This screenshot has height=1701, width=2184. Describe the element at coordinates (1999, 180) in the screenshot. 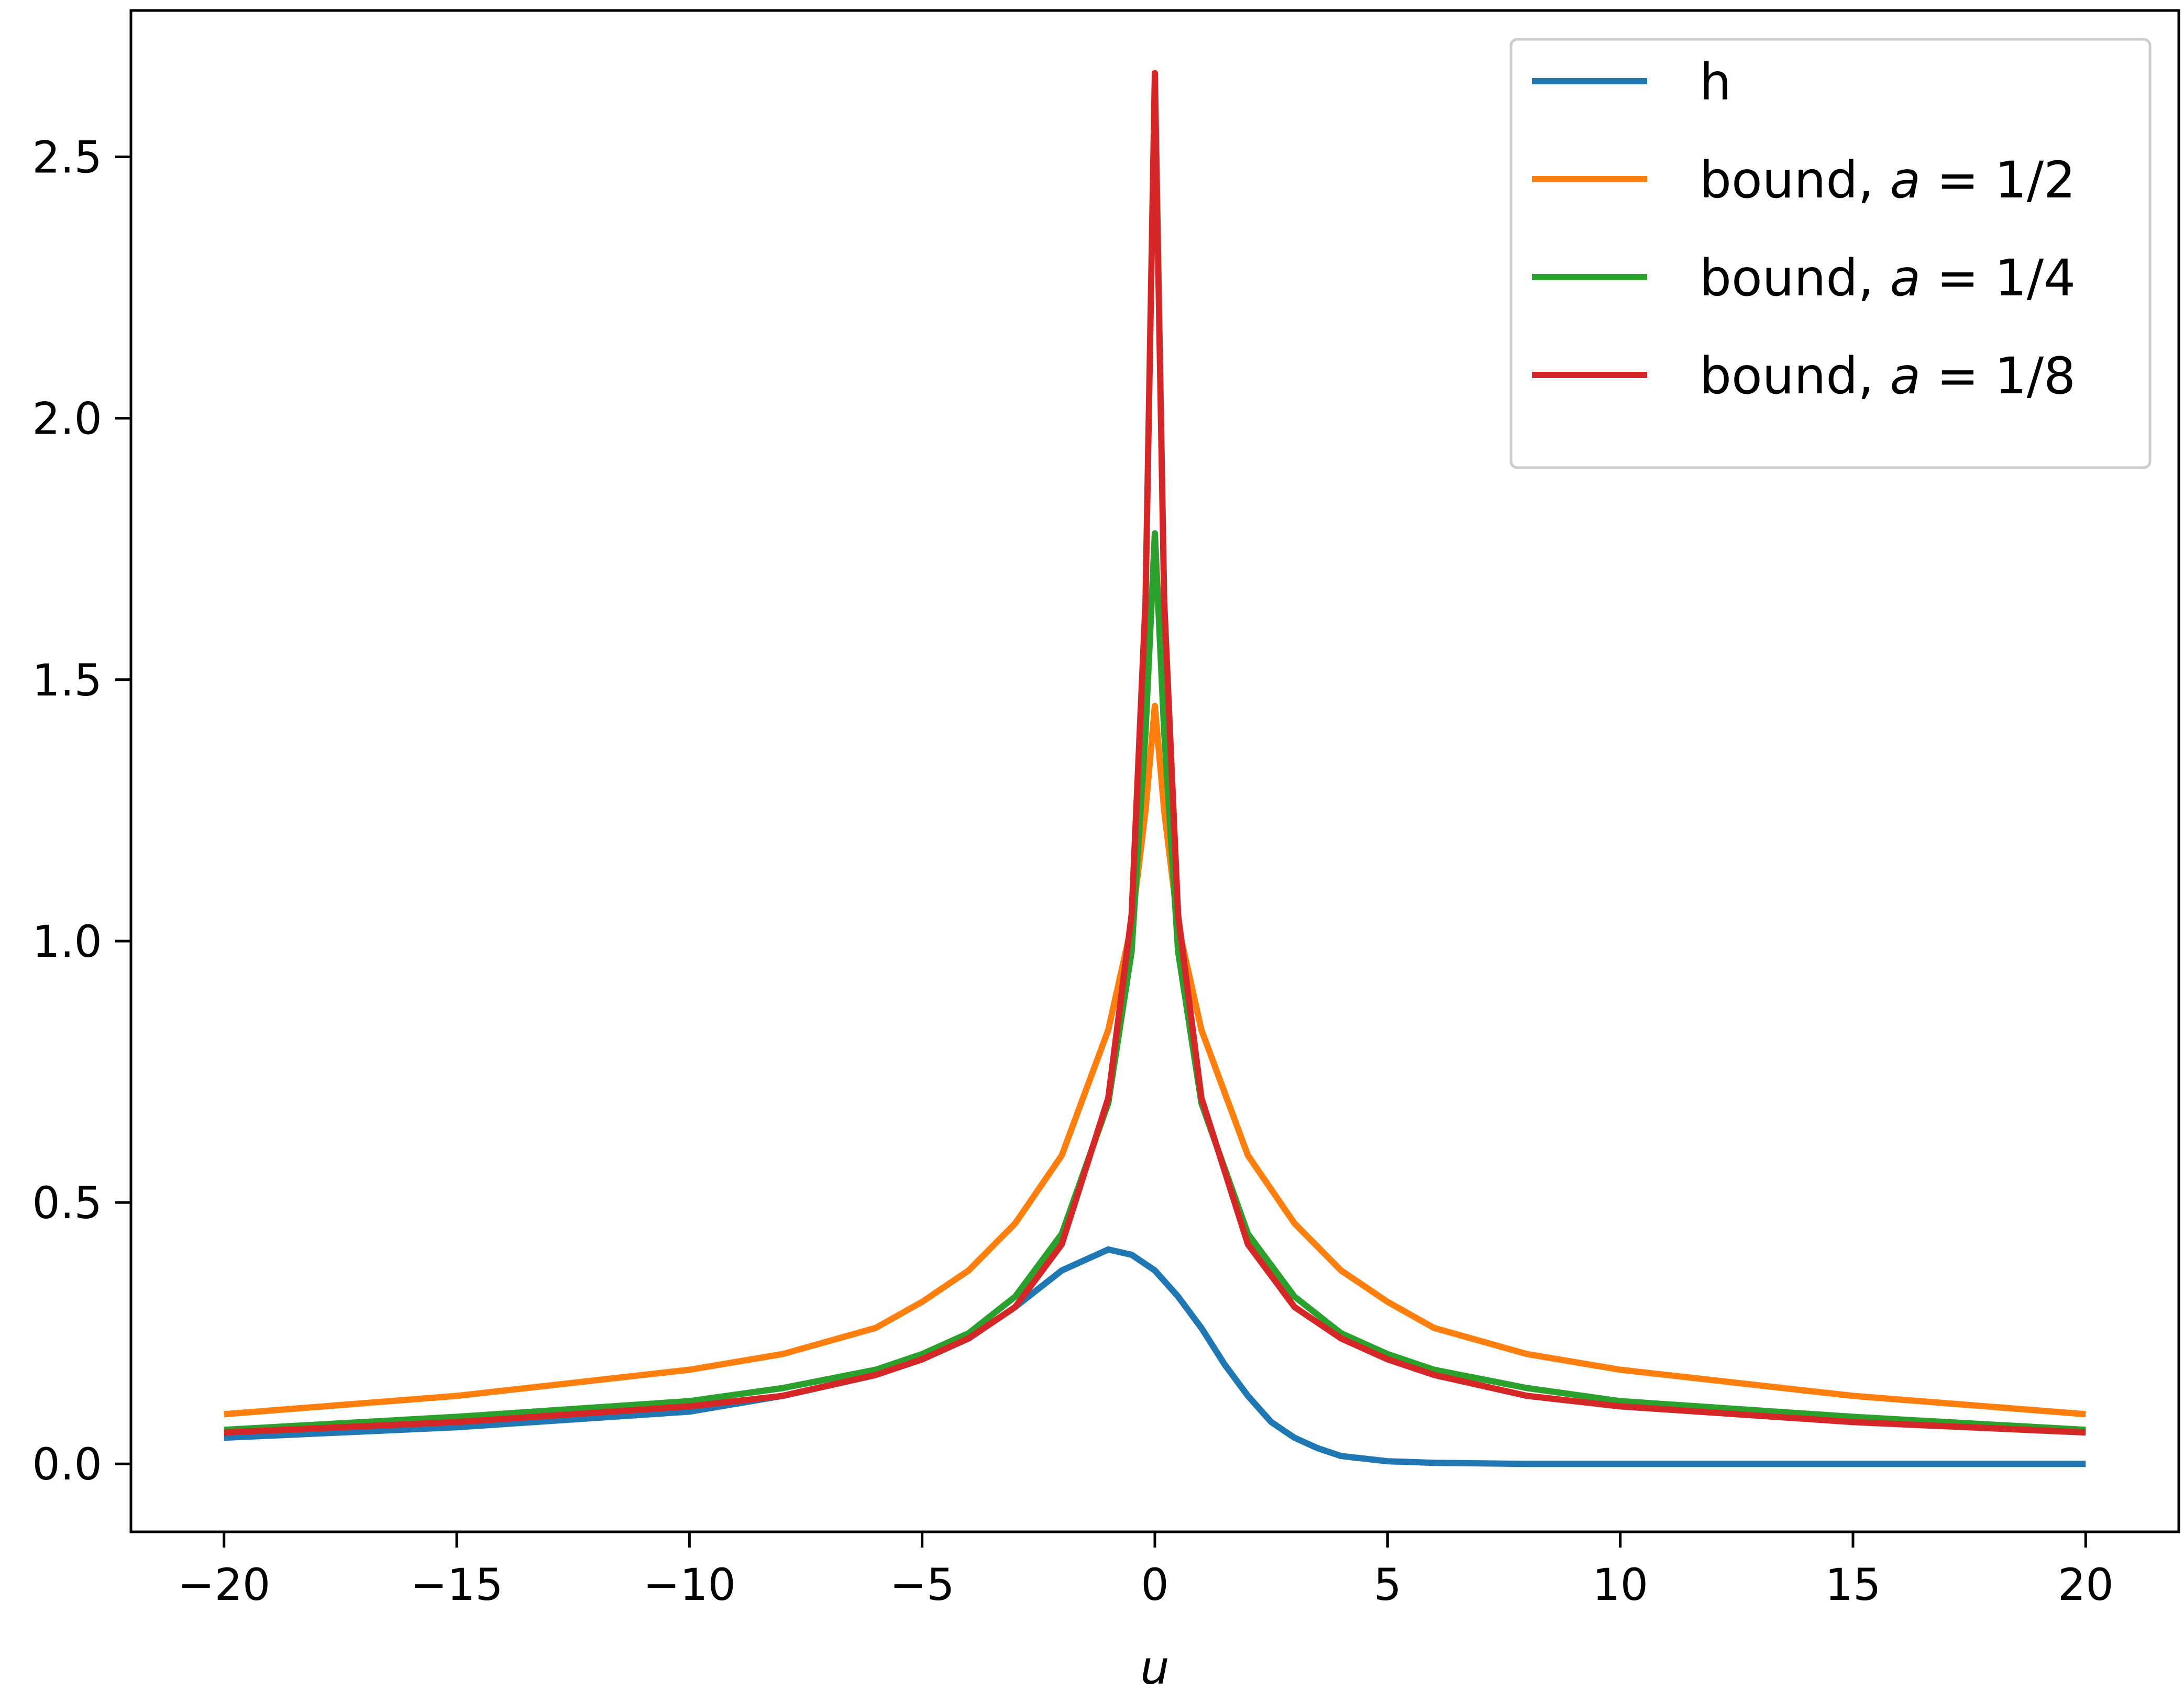

I see `legend-label-value: = 1/2` at that location.